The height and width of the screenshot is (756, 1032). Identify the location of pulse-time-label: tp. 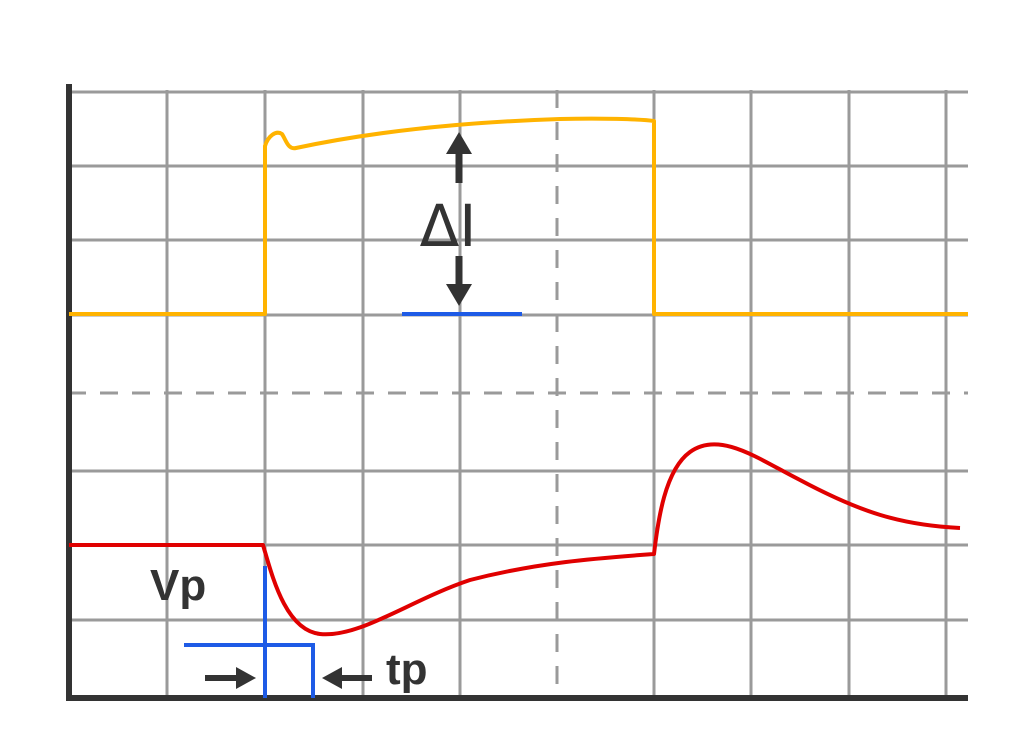
(407, 669).